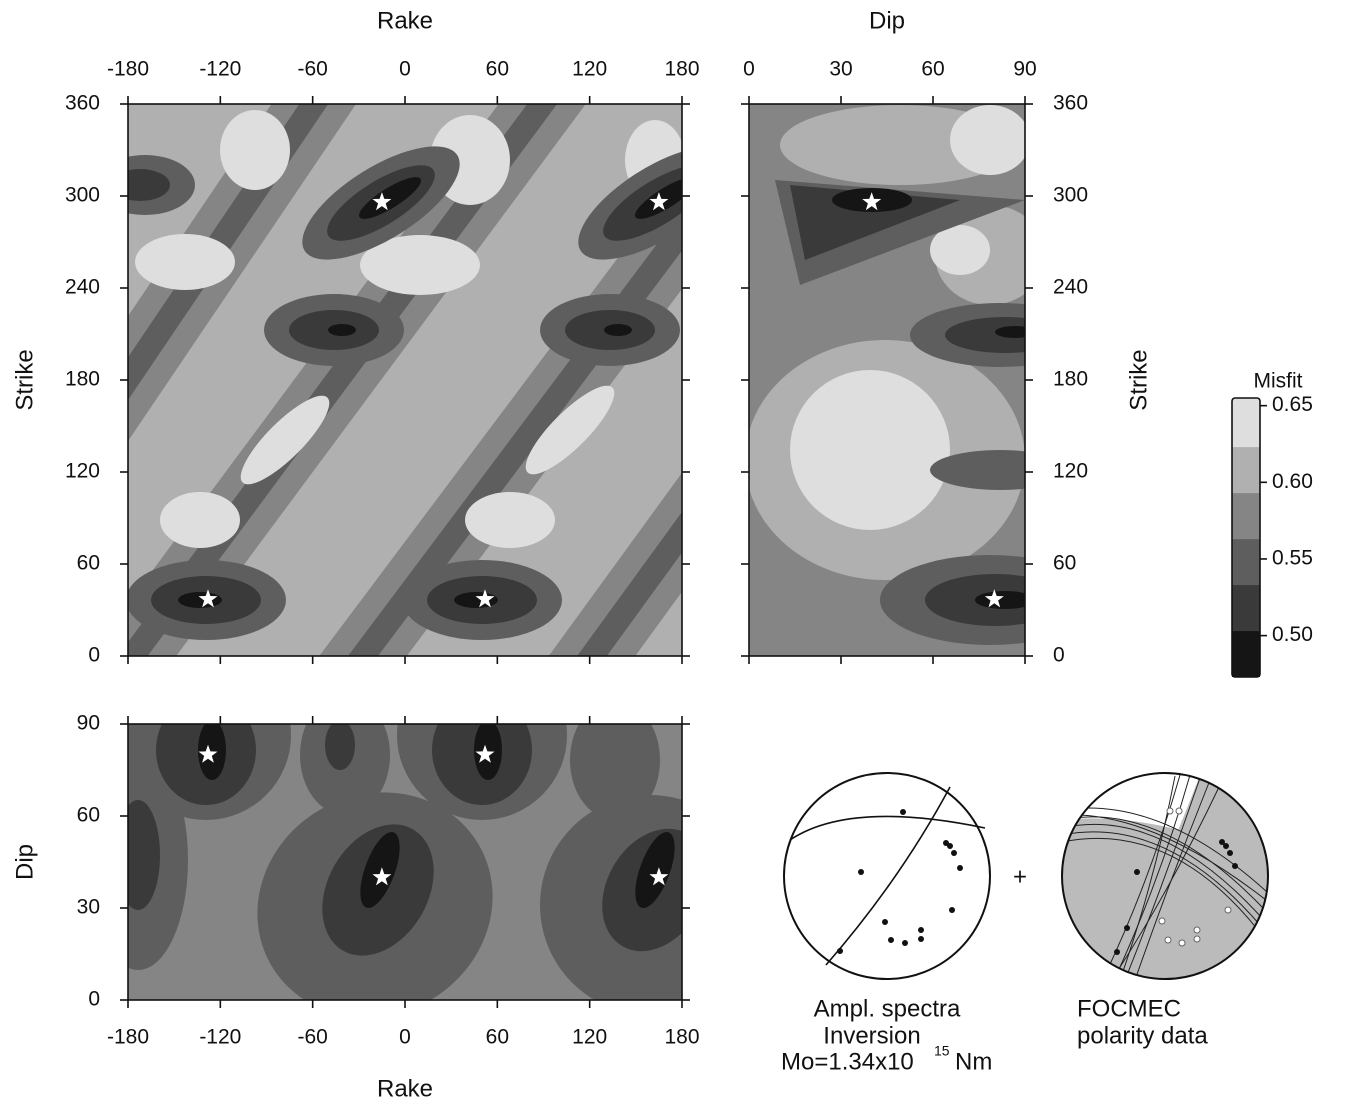 The width and height of the screenshot is (1348, 1107). I want to click on x-tick-label: 30, so click(840, 69).